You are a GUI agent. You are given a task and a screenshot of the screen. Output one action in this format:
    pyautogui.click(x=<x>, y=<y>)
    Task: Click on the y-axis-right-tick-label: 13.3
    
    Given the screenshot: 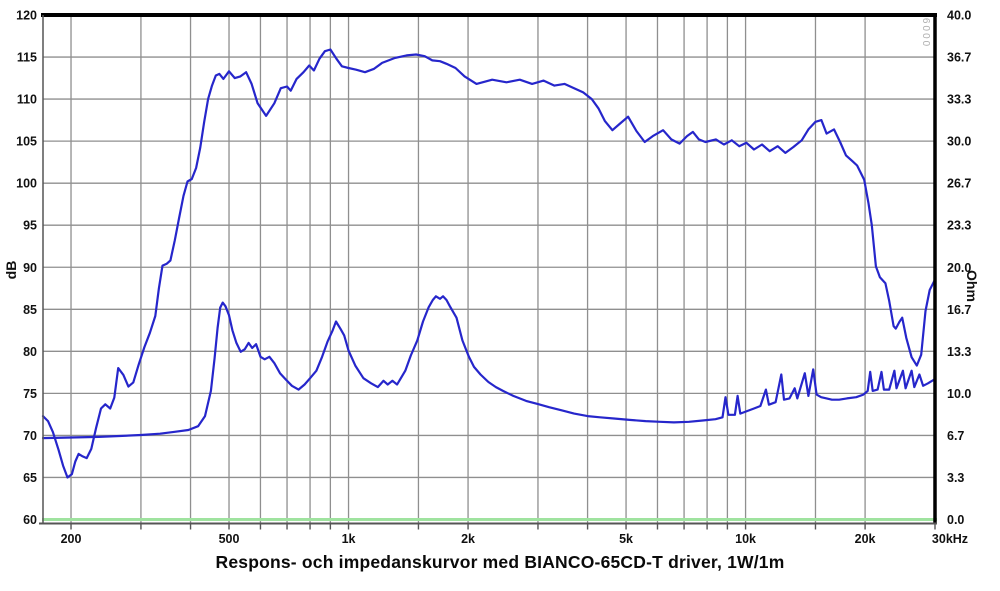 What is the action you would take?
    pyautogui.click(x=959, y=352)
    